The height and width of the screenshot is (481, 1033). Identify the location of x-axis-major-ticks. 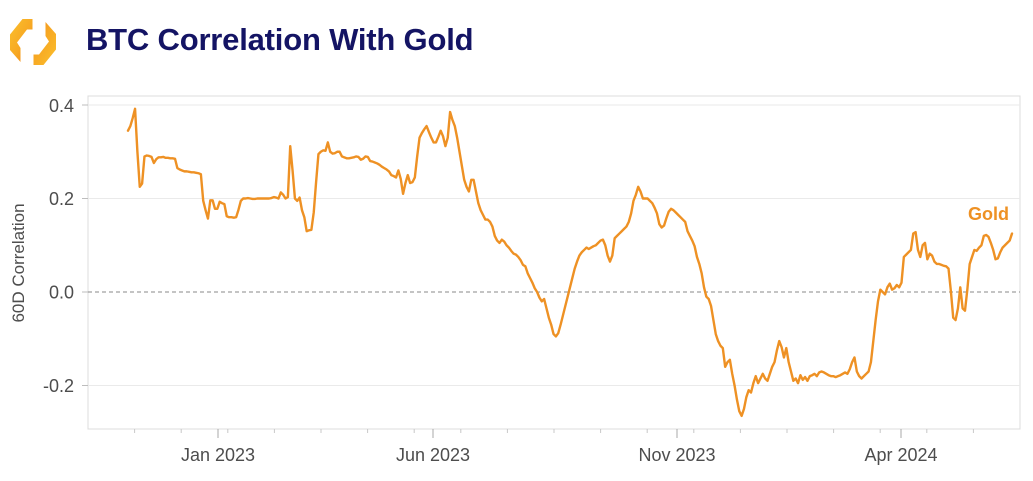
(559, 433).